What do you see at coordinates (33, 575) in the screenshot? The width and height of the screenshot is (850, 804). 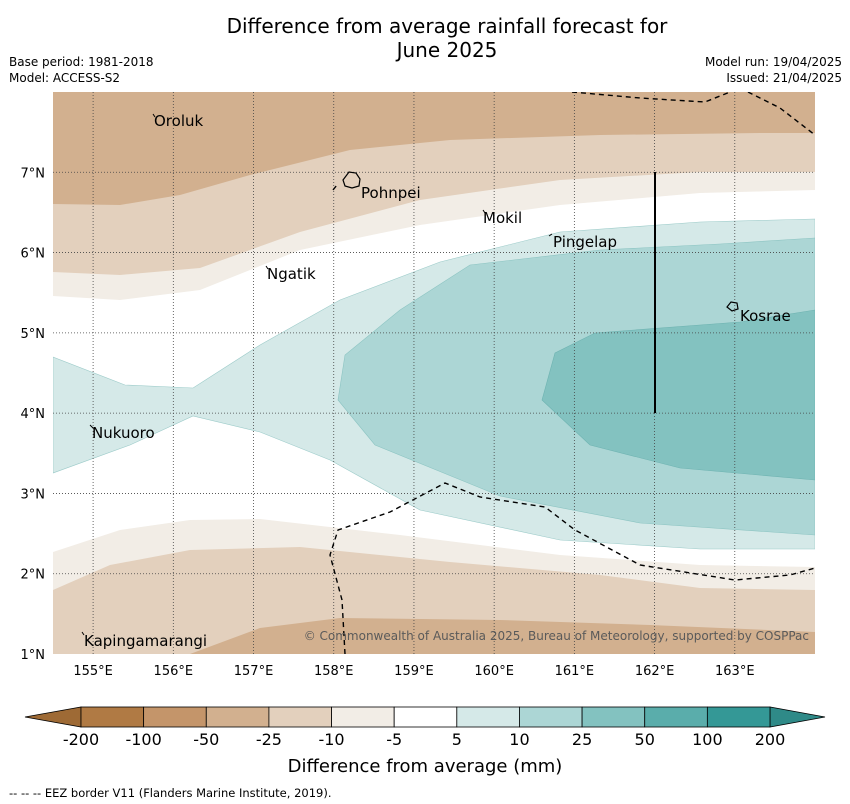 I see `lat-tick-label: 2°N` at bounding box center [33, 575].